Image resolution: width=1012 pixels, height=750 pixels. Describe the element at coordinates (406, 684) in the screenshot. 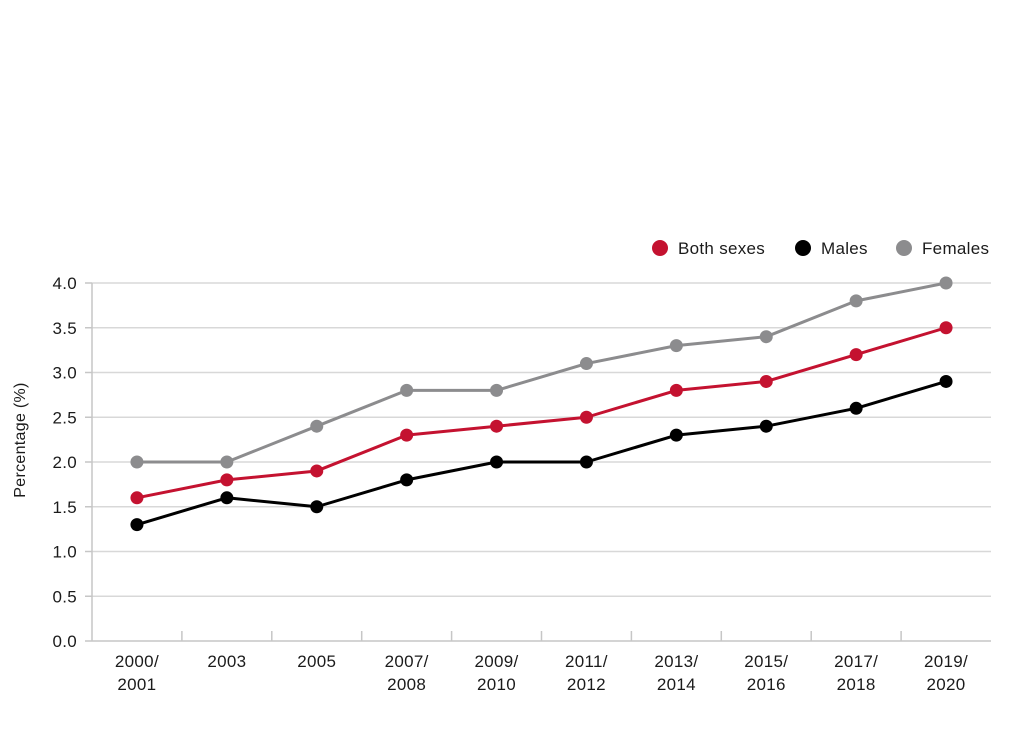

I see `x-tick-label: 2008` at that location.